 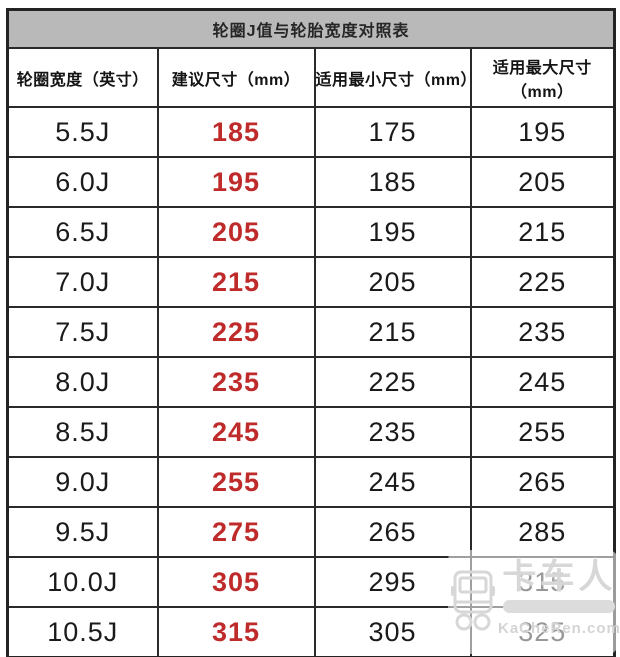 I want to click on cell-min-size: 205, so click(x=392, y=282).